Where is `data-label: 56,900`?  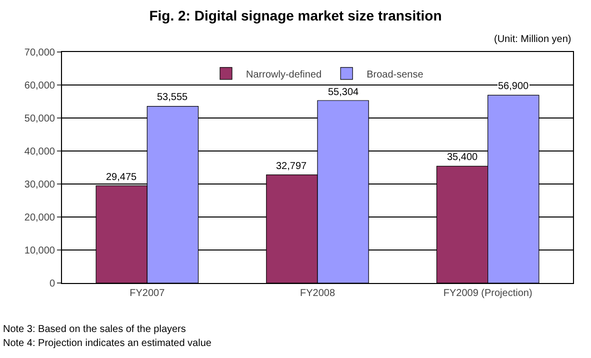 data-label: 56,900 is located at coordinates (514, 86).